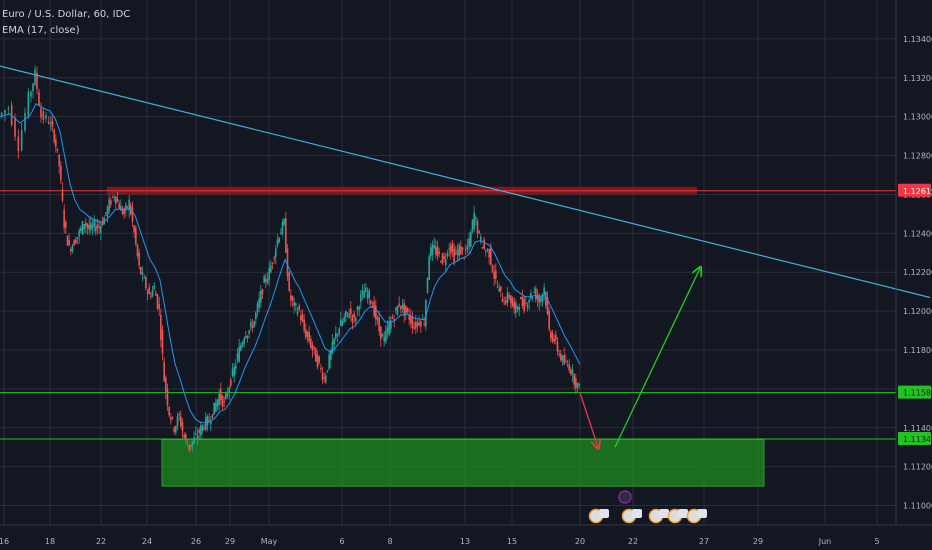  Describe the element at coordinates (463, 462) in the screenshot. I see `support-zone` at that location.